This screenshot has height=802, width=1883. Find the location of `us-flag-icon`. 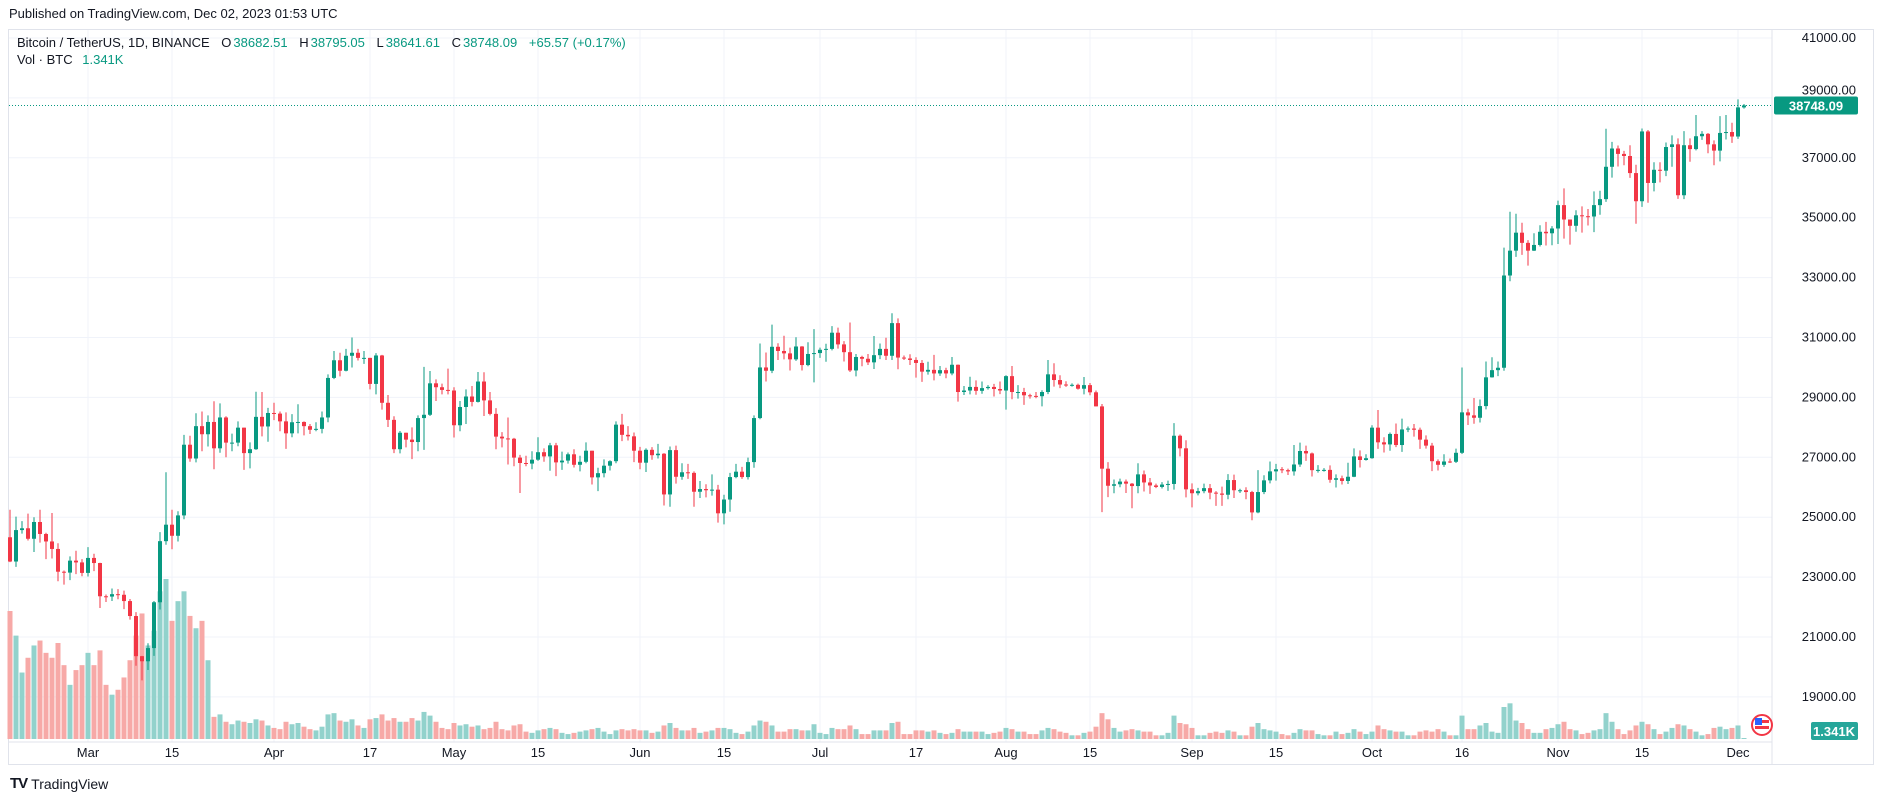

us-flag-icon is located at coordinates (1762, 725).